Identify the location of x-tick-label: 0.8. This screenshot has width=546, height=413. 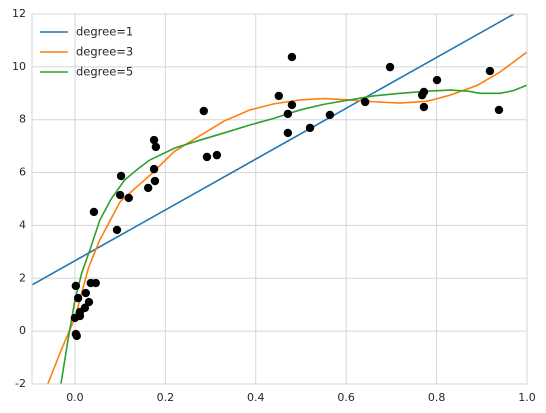
(437, 397).